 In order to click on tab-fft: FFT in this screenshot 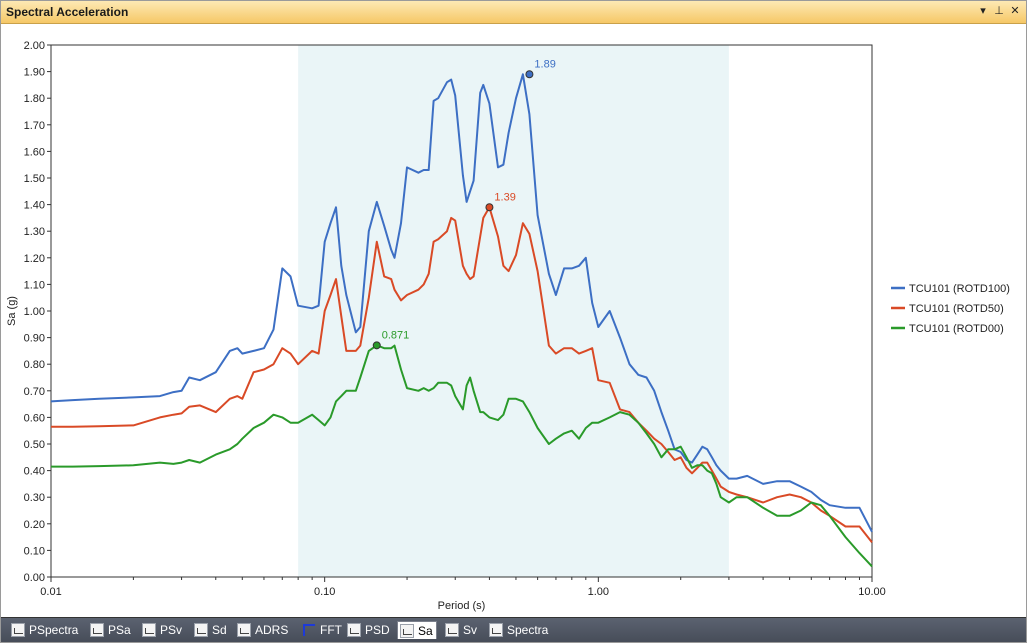, I will do `click(322, 630)`.